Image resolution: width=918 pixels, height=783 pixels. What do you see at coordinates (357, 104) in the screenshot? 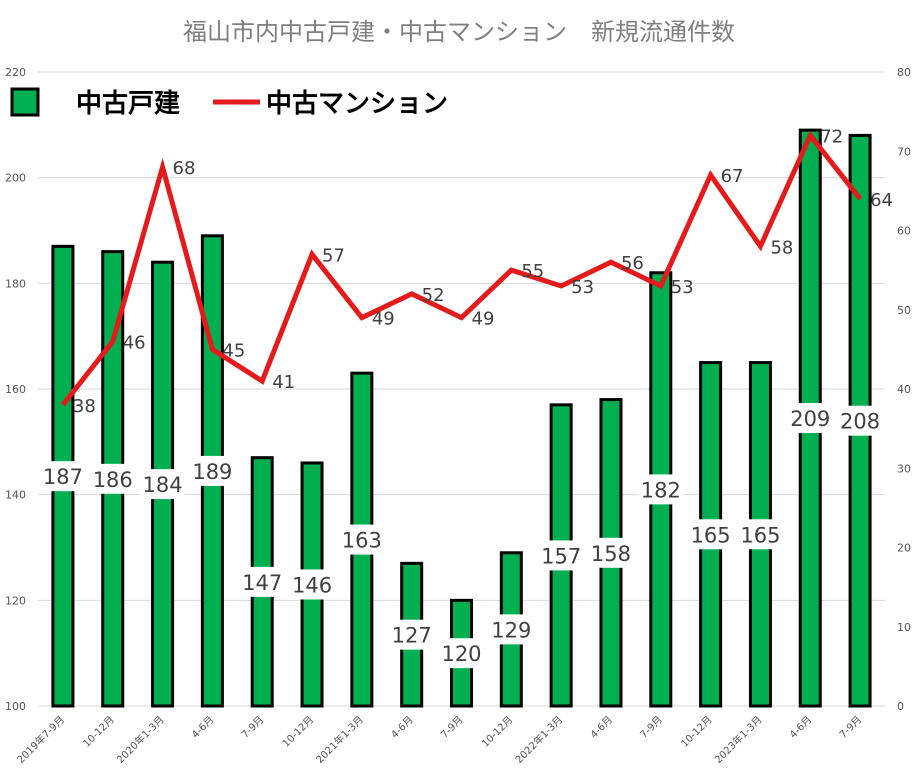
I see `legend-label-line: 中古マンション` at bounding box center [357, 104].